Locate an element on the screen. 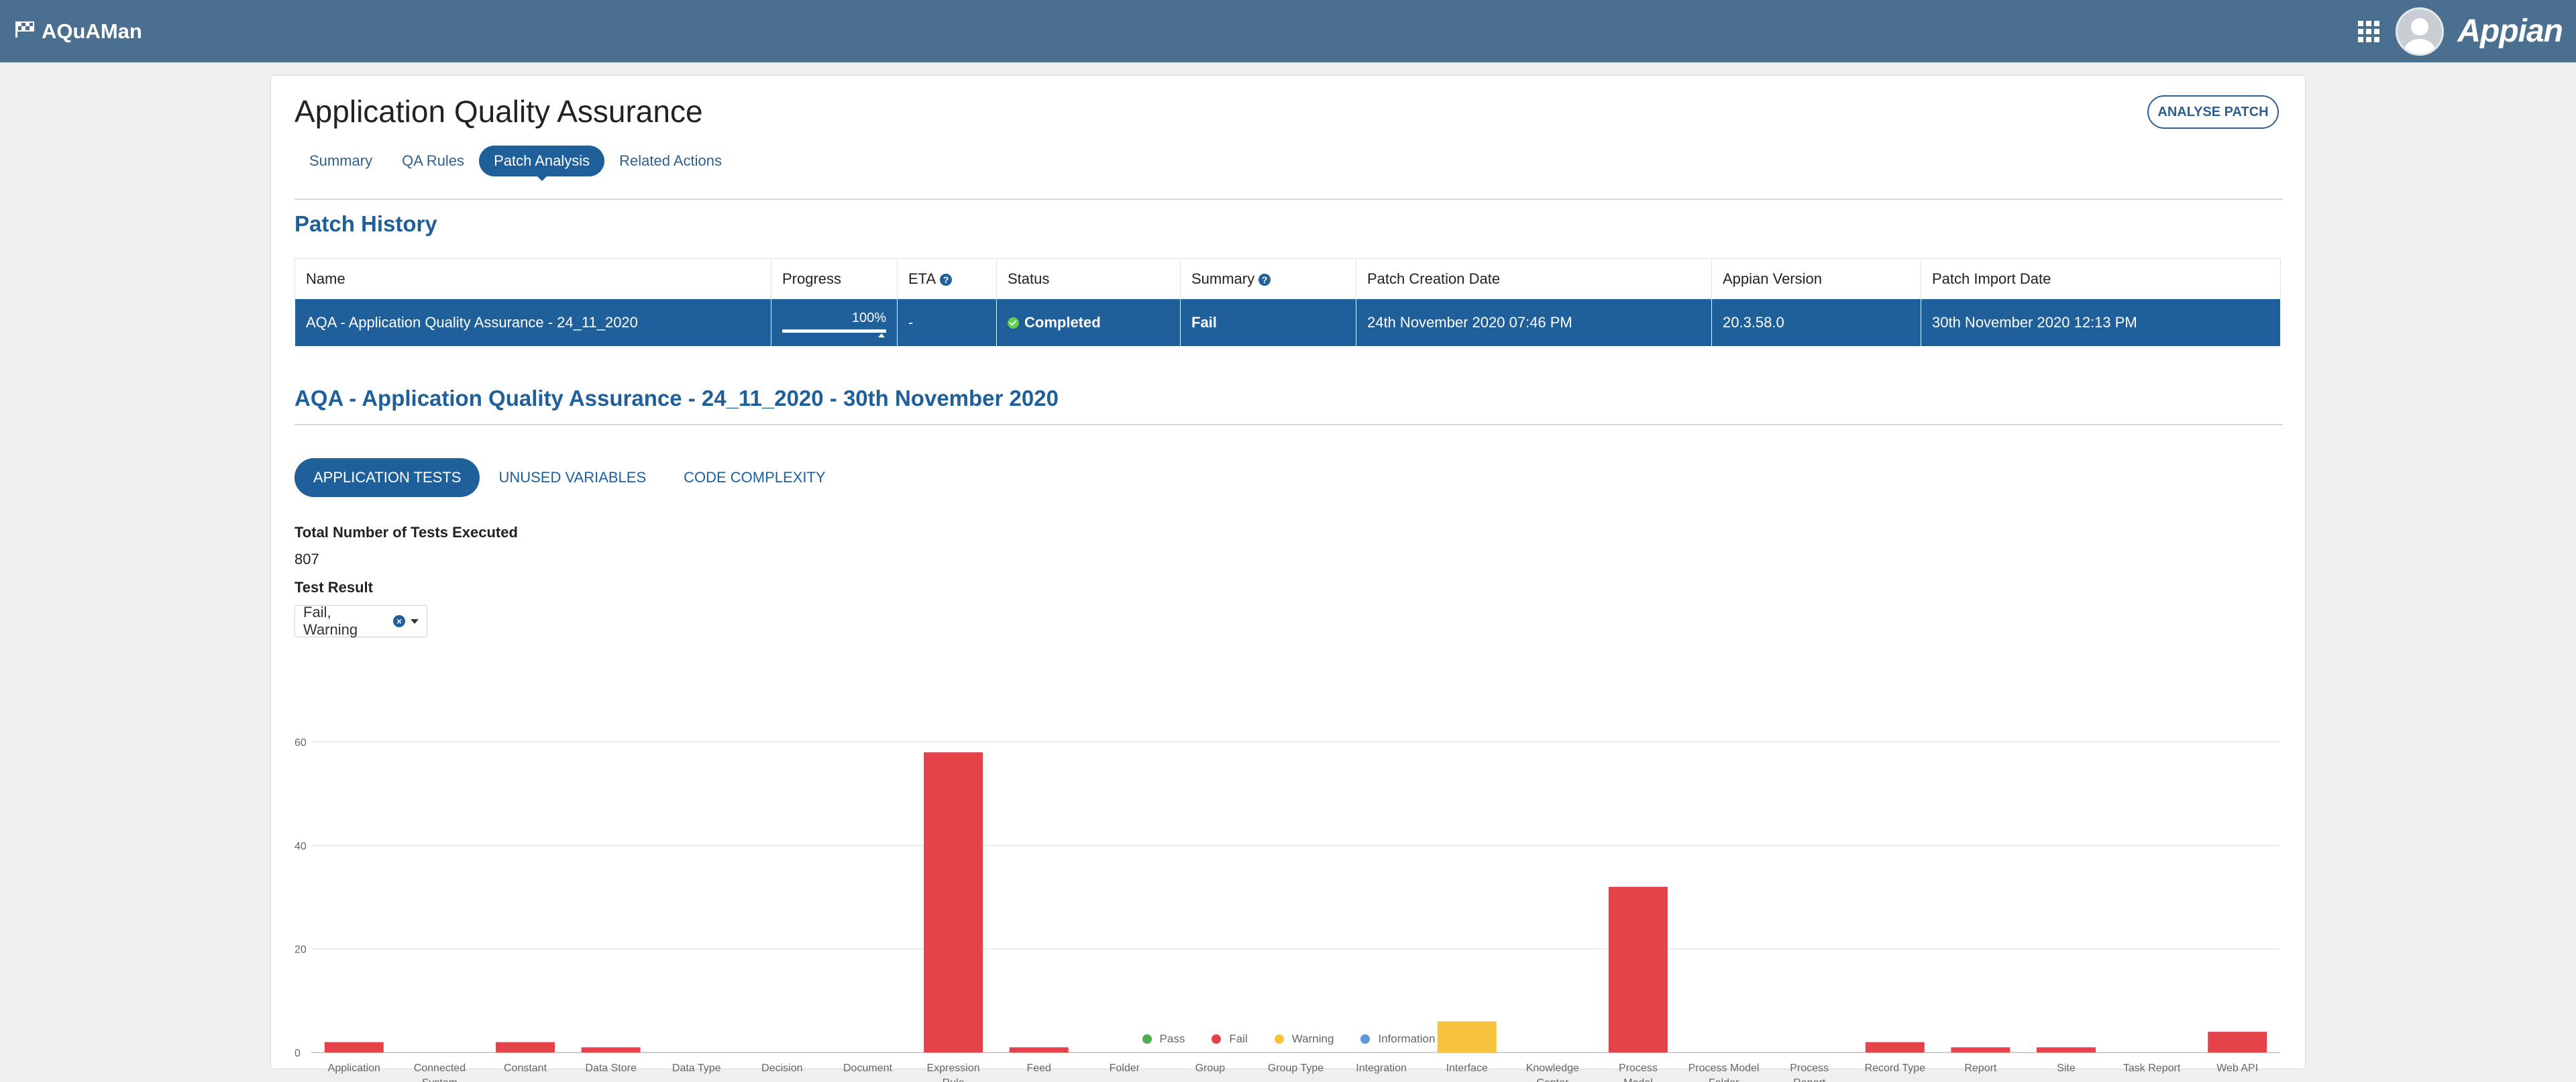 This screenshot has height=1082, width=2576. brand-logo: Appian is located at coordinates (2510, 31).